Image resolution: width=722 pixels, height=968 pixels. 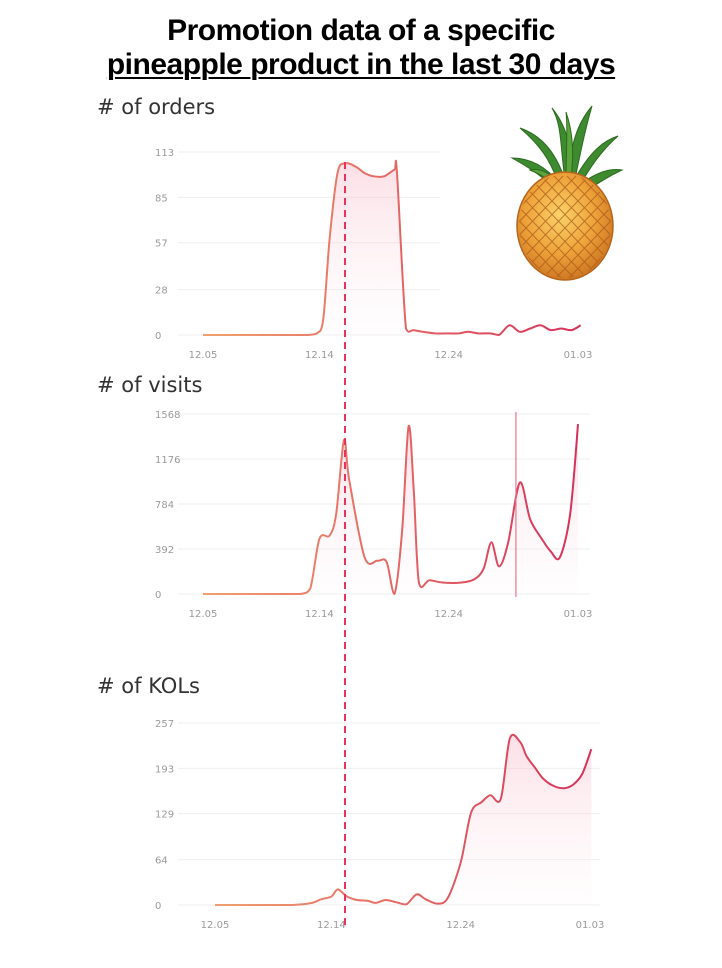 I want to click on pineapple-image, so click(x=567, y=193).